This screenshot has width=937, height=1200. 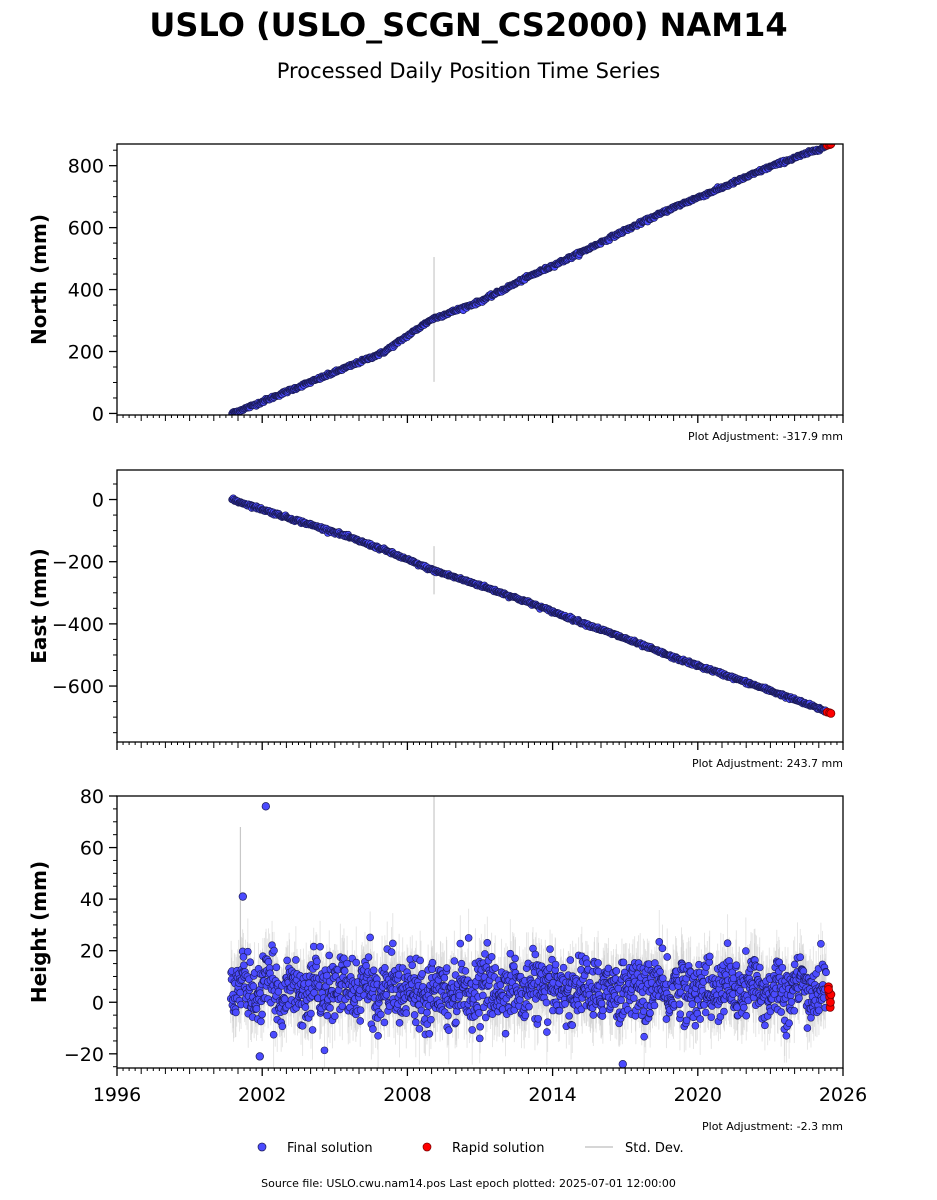 I want to click on final-points-height, so click(x=528, y=935).